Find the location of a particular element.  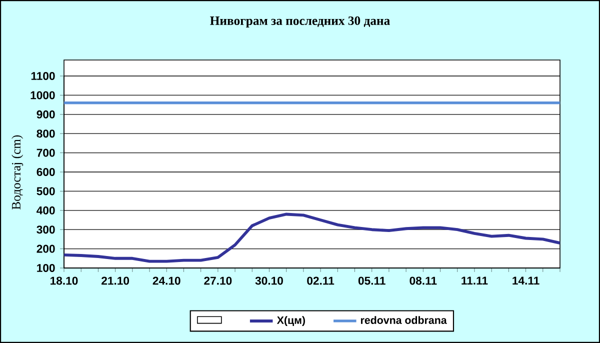

x-tick-label: 08.11 is located at coordinates (423, 280).